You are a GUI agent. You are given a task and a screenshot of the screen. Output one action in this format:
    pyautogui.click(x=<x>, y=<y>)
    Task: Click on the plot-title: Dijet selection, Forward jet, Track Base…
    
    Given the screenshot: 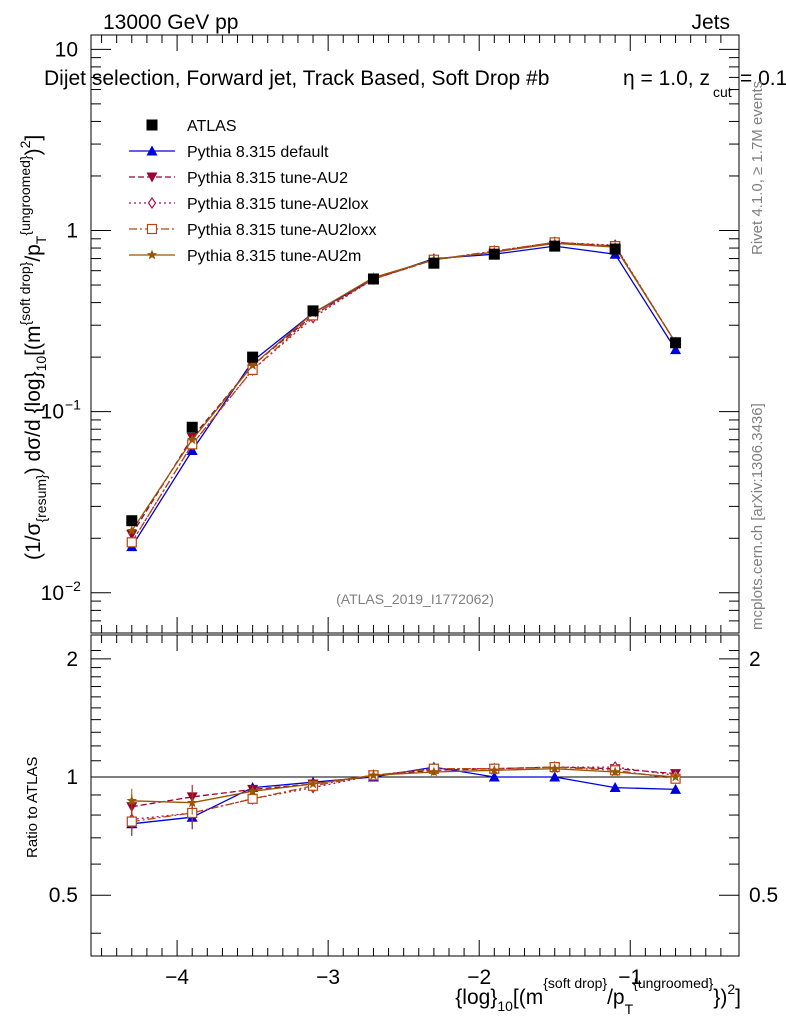 What is the action you would take?
    pyautogui.click(x=296, y=78)
    